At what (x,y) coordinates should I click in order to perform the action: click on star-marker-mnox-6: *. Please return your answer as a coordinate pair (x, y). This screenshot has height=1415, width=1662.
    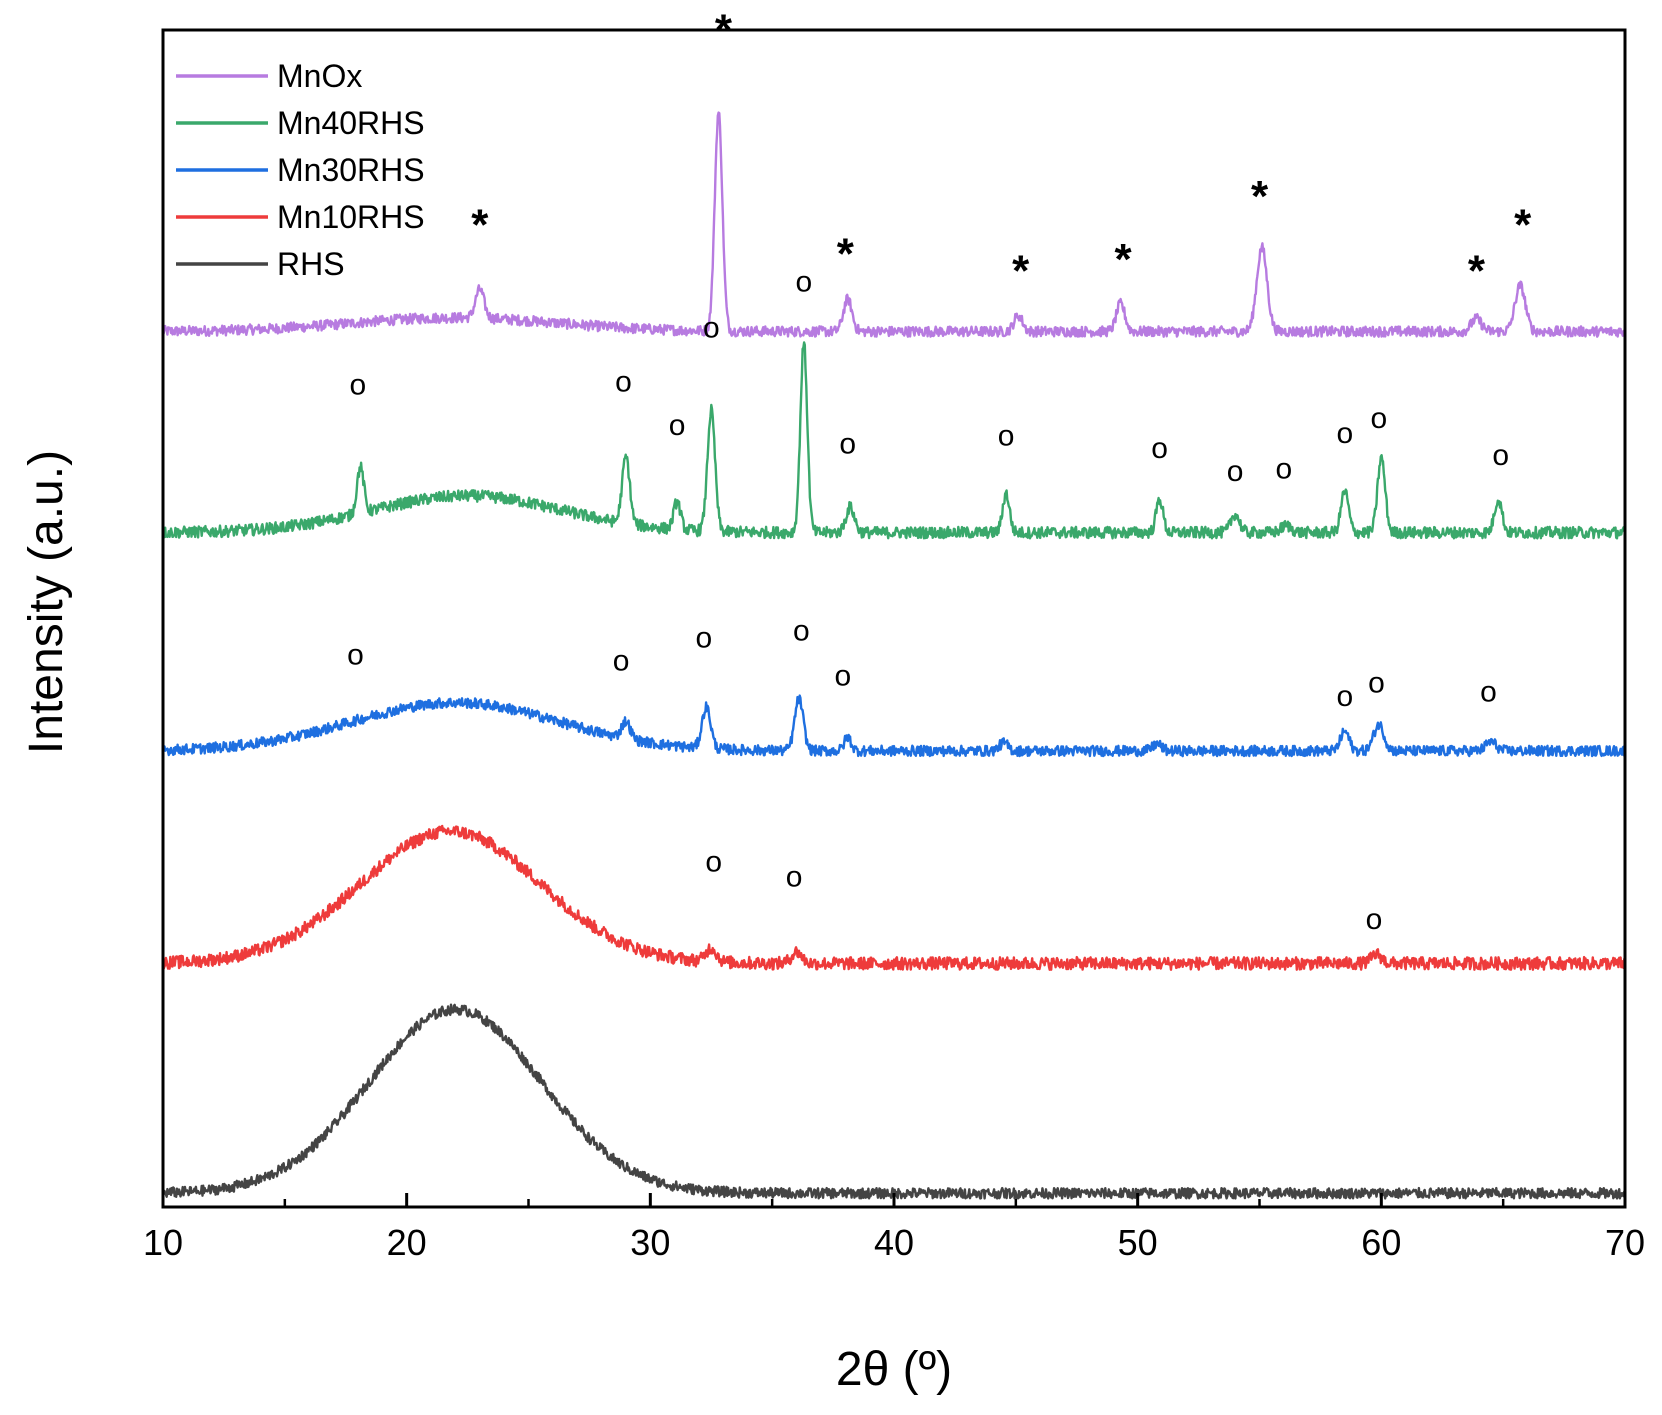
    Looking at the image, I should click on (1477, 271).